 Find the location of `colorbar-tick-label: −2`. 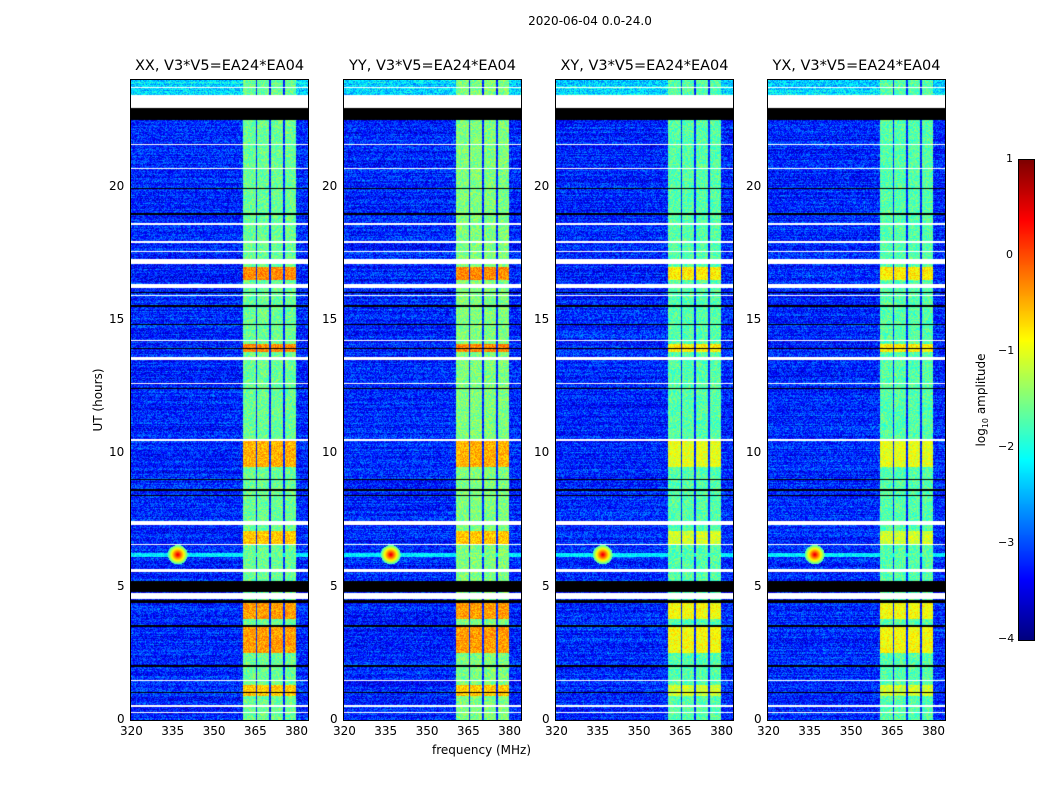

colorbar-tick-label: −2 is located at coordinates (1006, 446).